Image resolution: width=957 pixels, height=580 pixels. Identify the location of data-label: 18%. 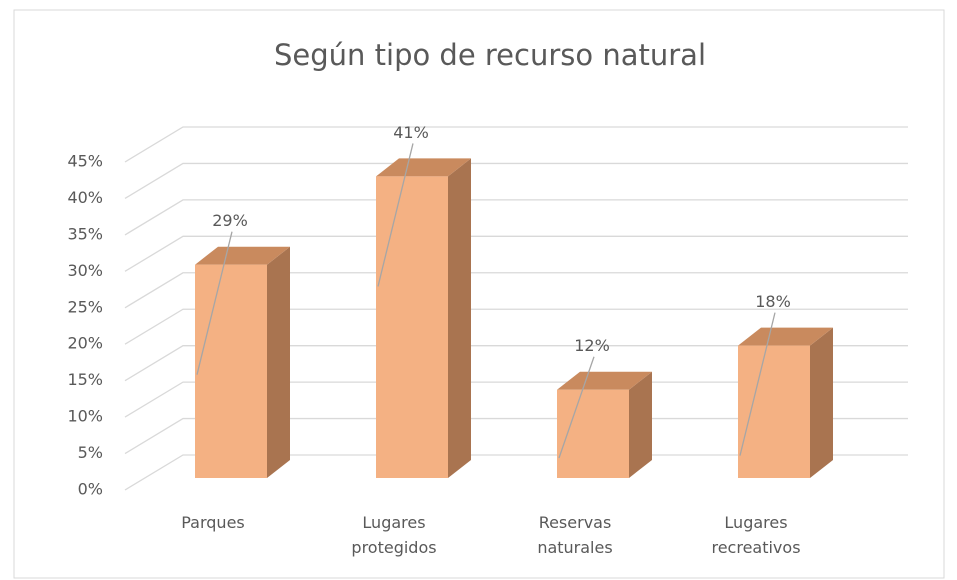
(773, 301).